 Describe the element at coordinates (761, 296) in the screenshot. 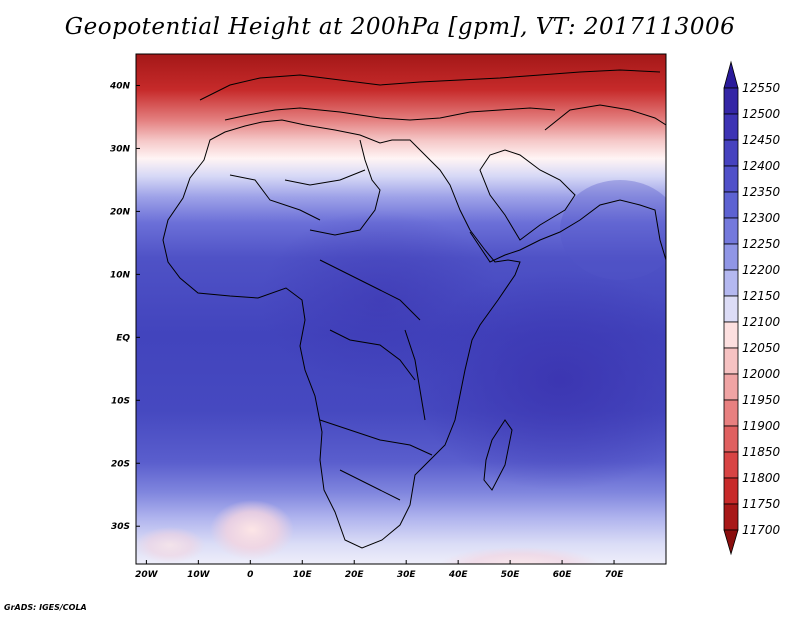

I see `colorbar-label: 12150` at that location.